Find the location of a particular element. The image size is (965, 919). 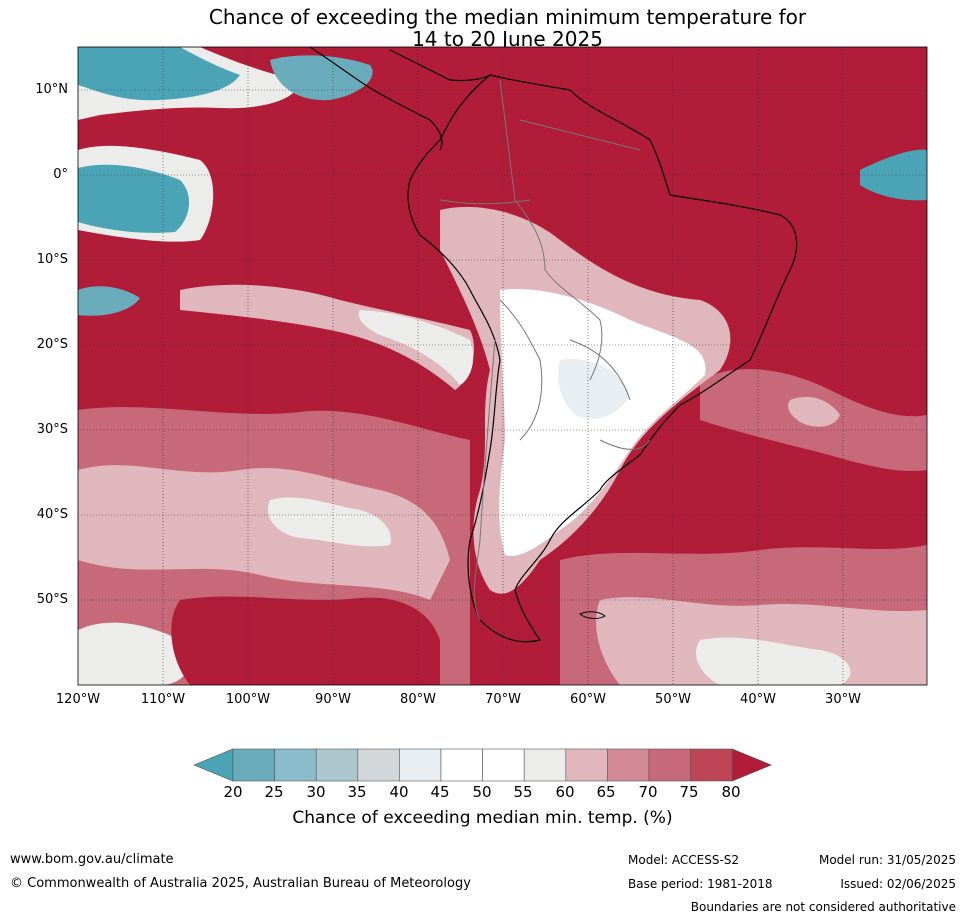

south-atlantic-pale is located at coordinates (773, 661).